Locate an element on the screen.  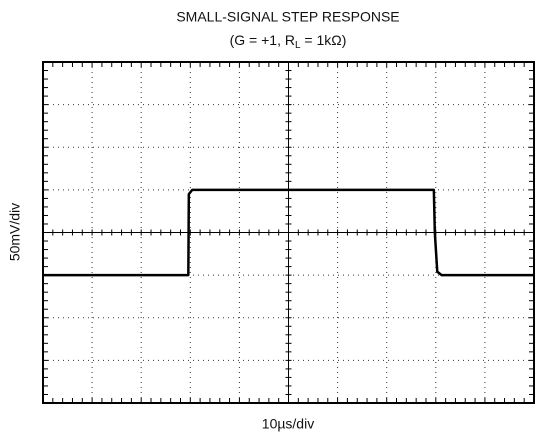
subtitle-part: = 1kΩ) is located at coordinates (324, 40).